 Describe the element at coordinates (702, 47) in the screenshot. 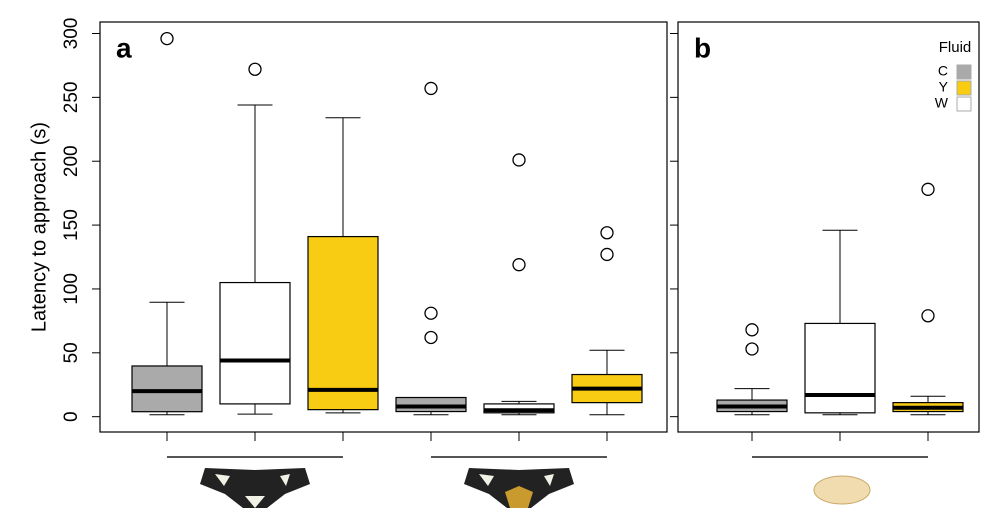

I see `panel-label: b` at that location.